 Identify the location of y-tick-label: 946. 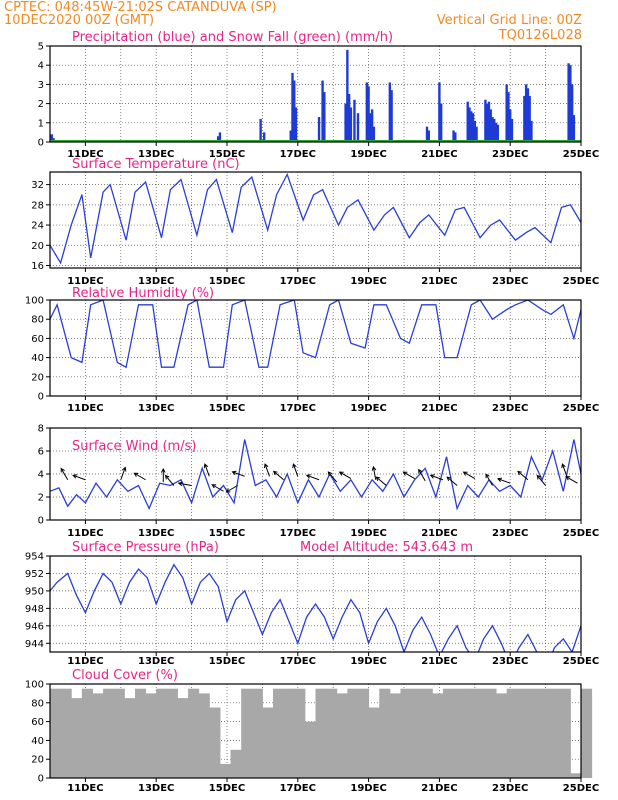
(34, 626).